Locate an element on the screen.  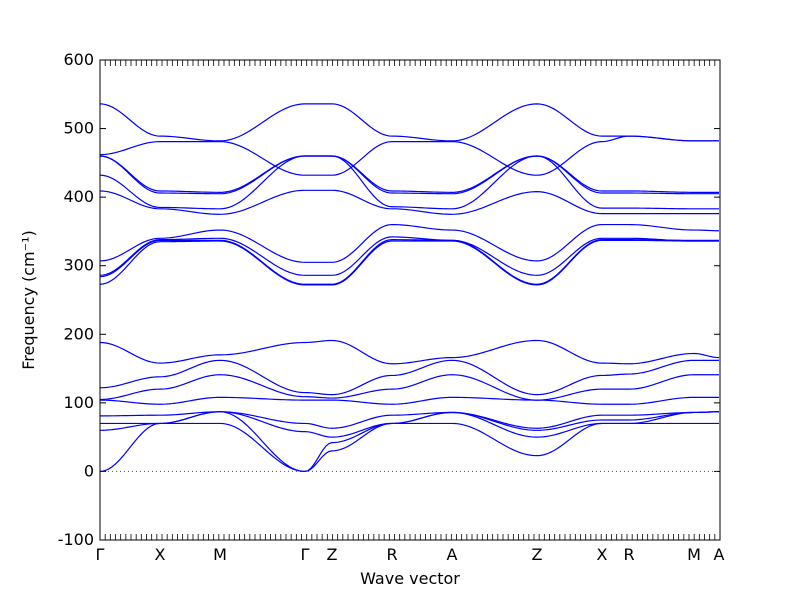
y-tick-label: 500 is located at coordinates (78, 128).